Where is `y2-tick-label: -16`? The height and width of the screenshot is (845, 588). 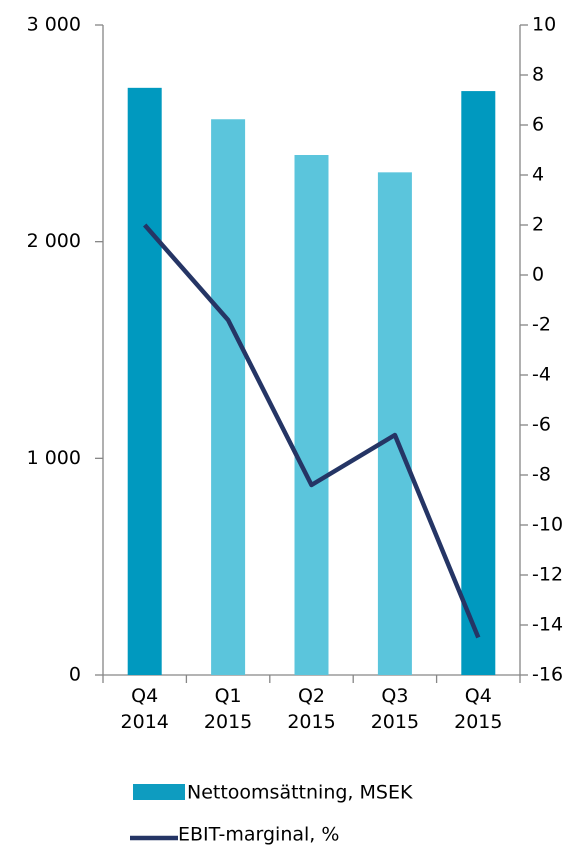
y2-tick-label: -16 is located at coordinates (547, 675).